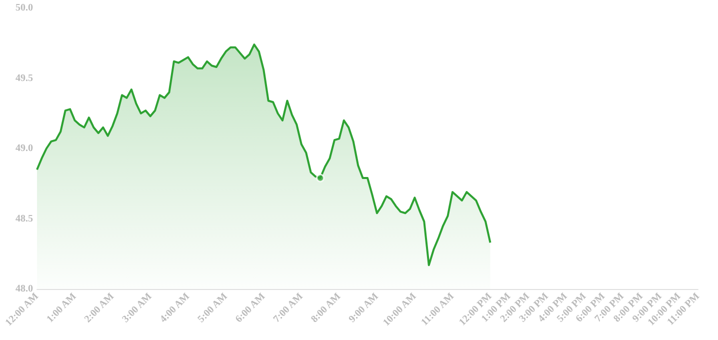  I want to click on x-tick-label: 2:00 AM, so click(99, 307).